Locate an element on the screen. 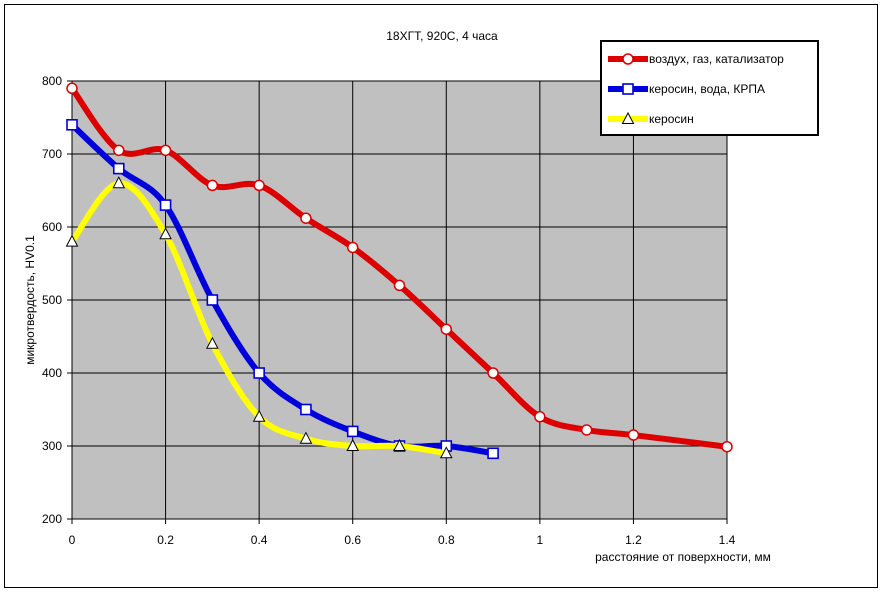 Image resolution: width=884 pixels, height=594 pixels. legend-label: воздух, газ, катализатор is located at coordinates (716, 59).